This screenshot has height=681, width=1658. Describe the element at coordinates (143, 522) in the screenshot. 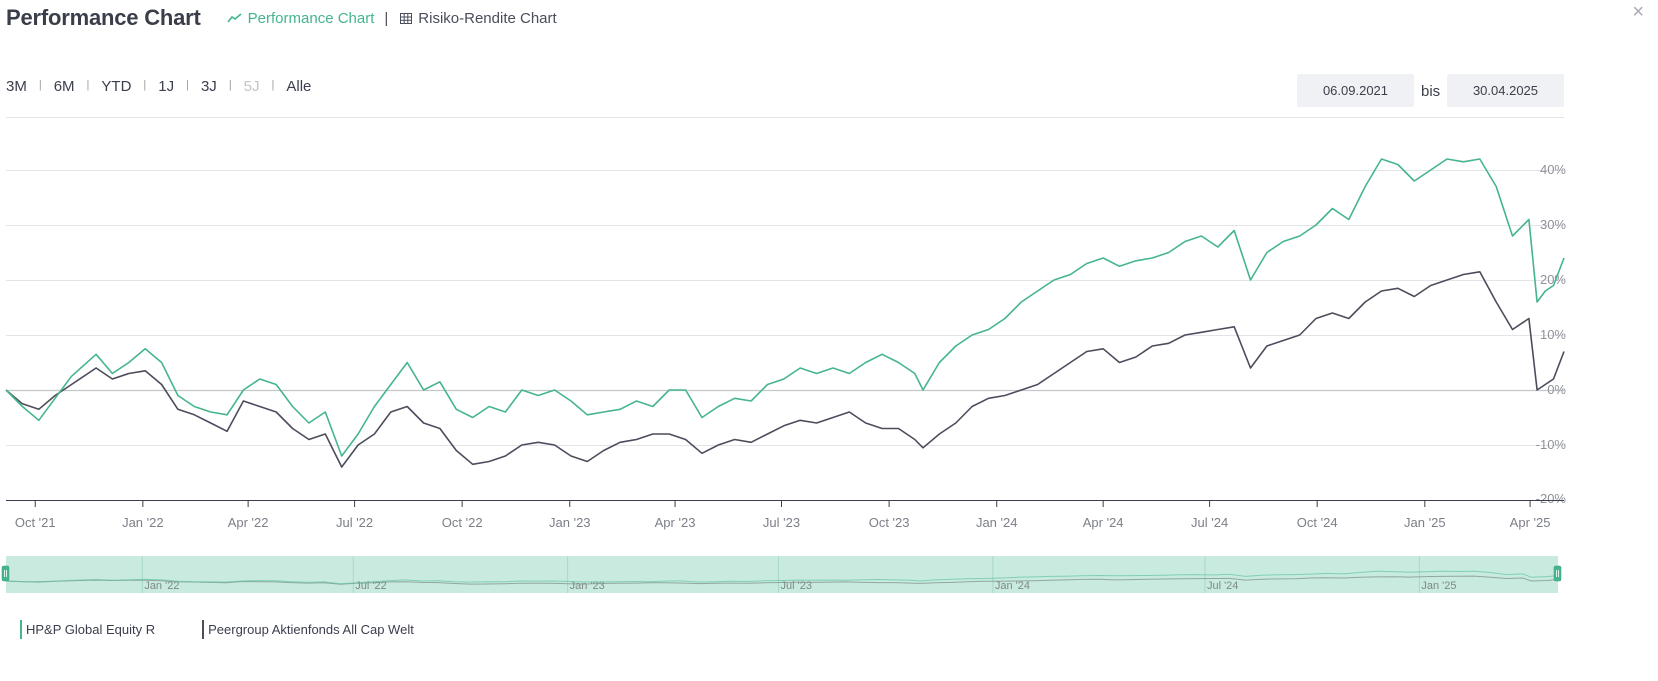

I see `x-tick-label: Jan '22` at that location.